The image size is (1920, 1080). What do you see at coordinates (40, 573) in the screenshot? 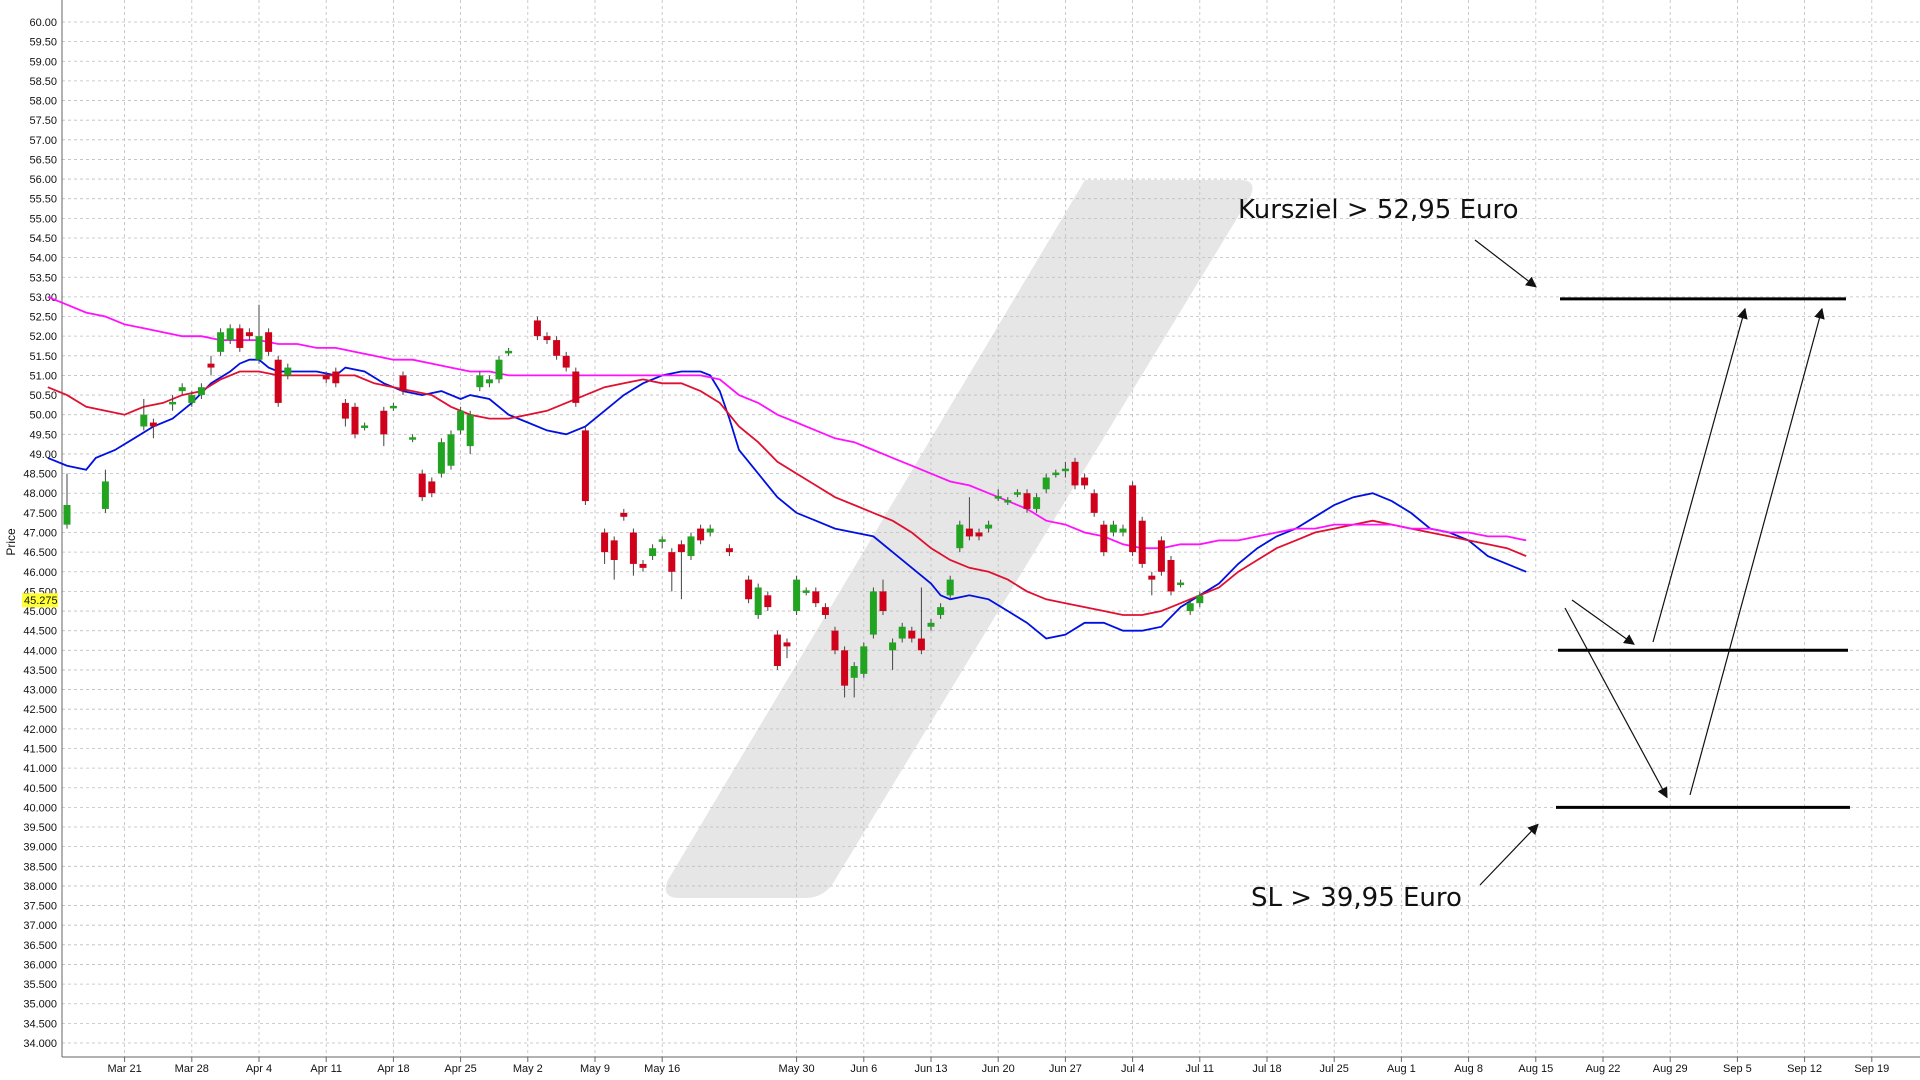
I see `y-tick-label: 46.000` at bounding box center [40, 573].